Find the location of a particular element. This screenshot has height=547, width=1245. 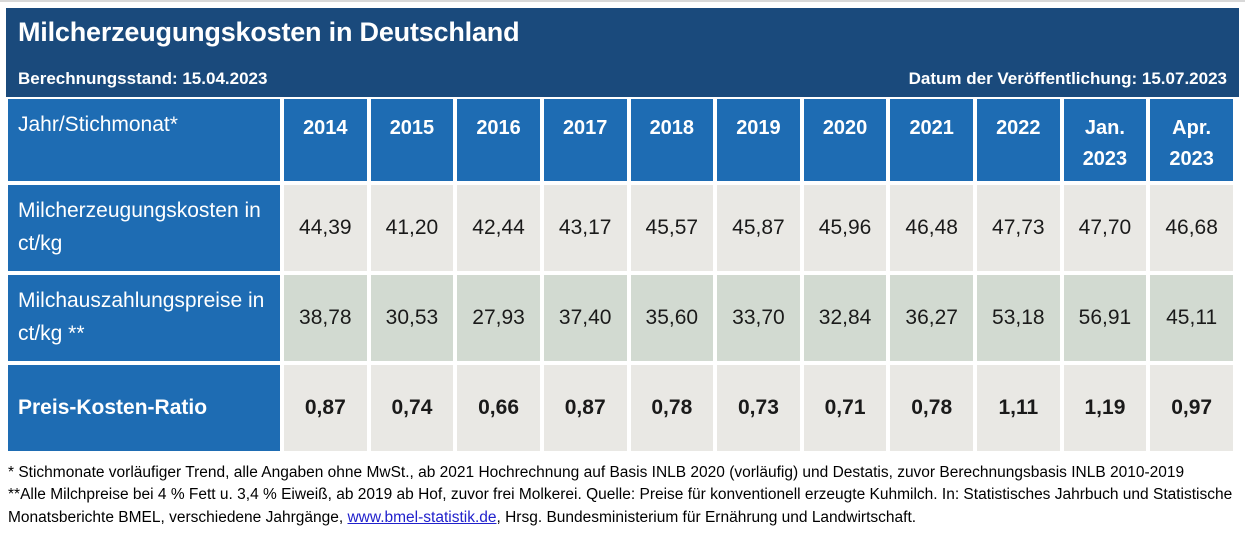

table-cell: 33,70 is located at coordinates (758, 318).